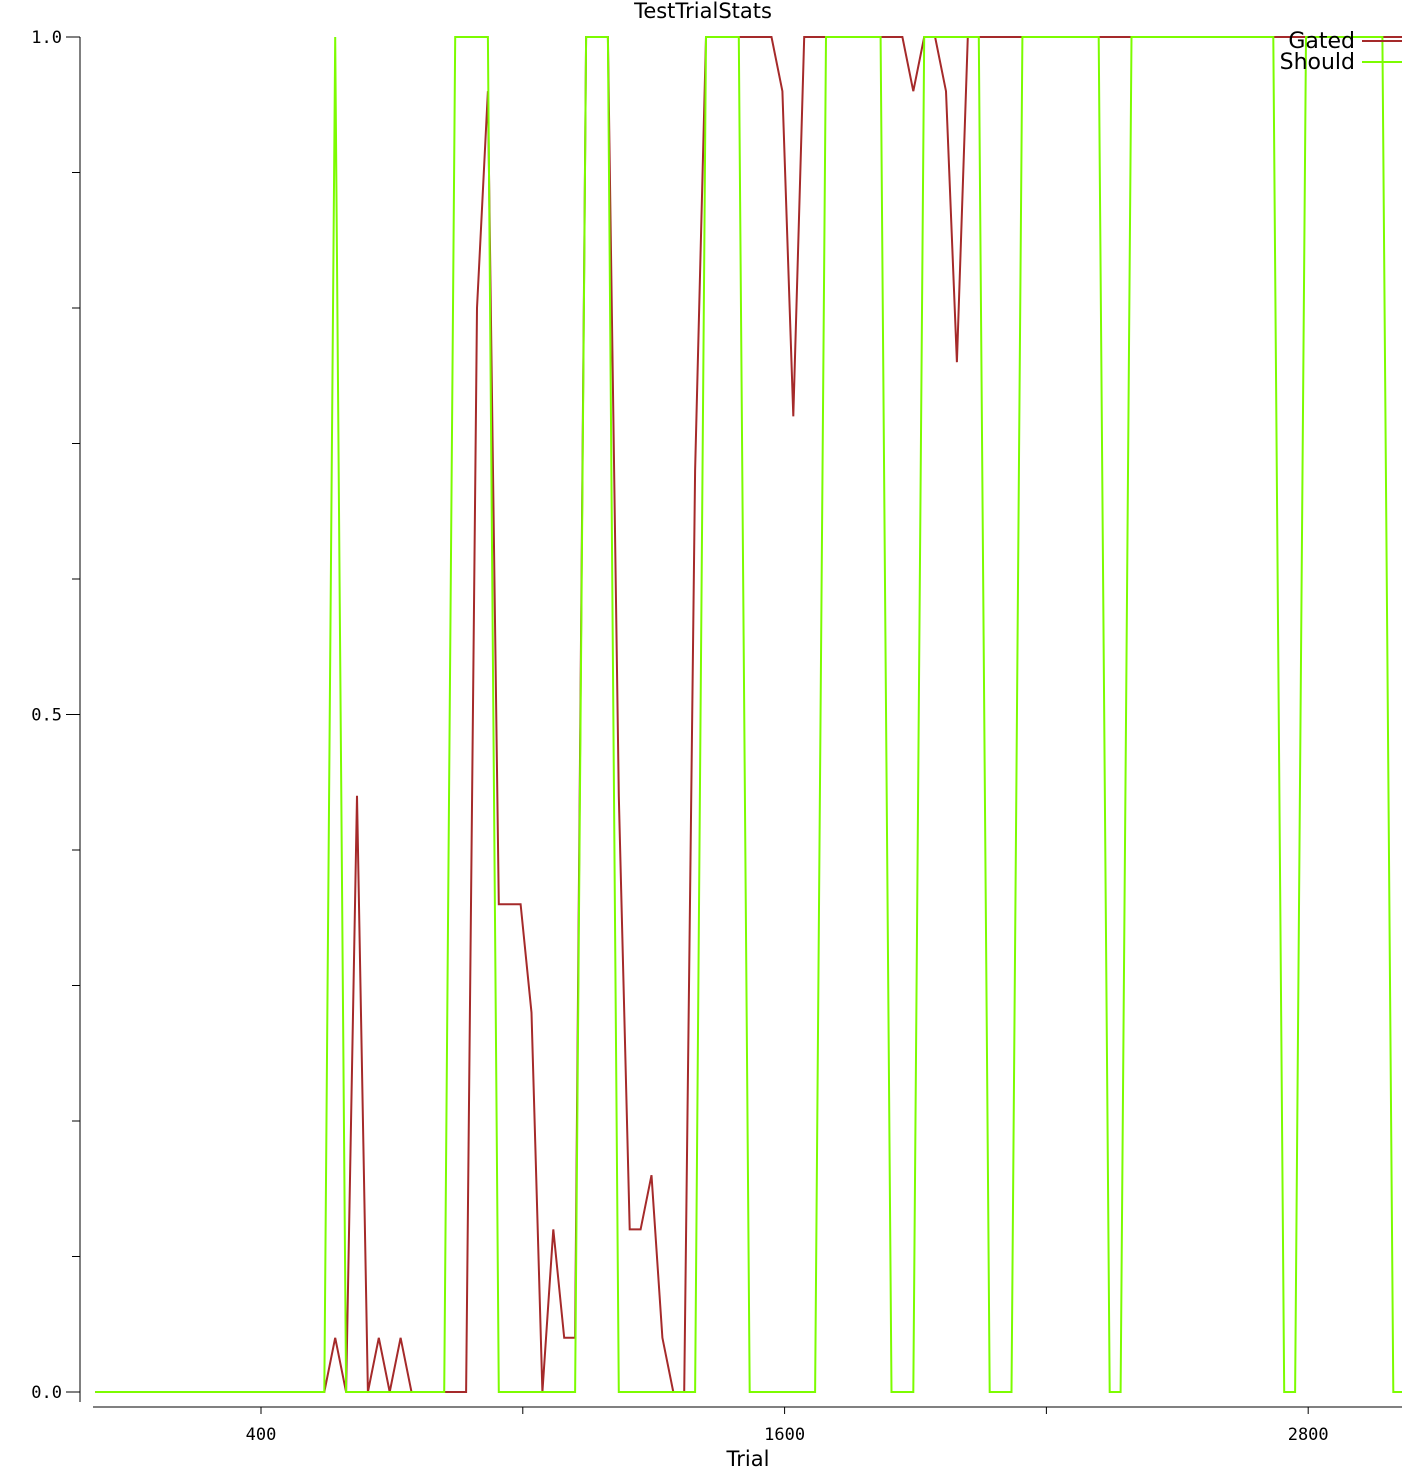 The image size is (1406, 1478). What do you see at coordinates (46, 1393) in the screenshot?
I see `y-tick-label: 0.0` at bounding box center [46, 1393].